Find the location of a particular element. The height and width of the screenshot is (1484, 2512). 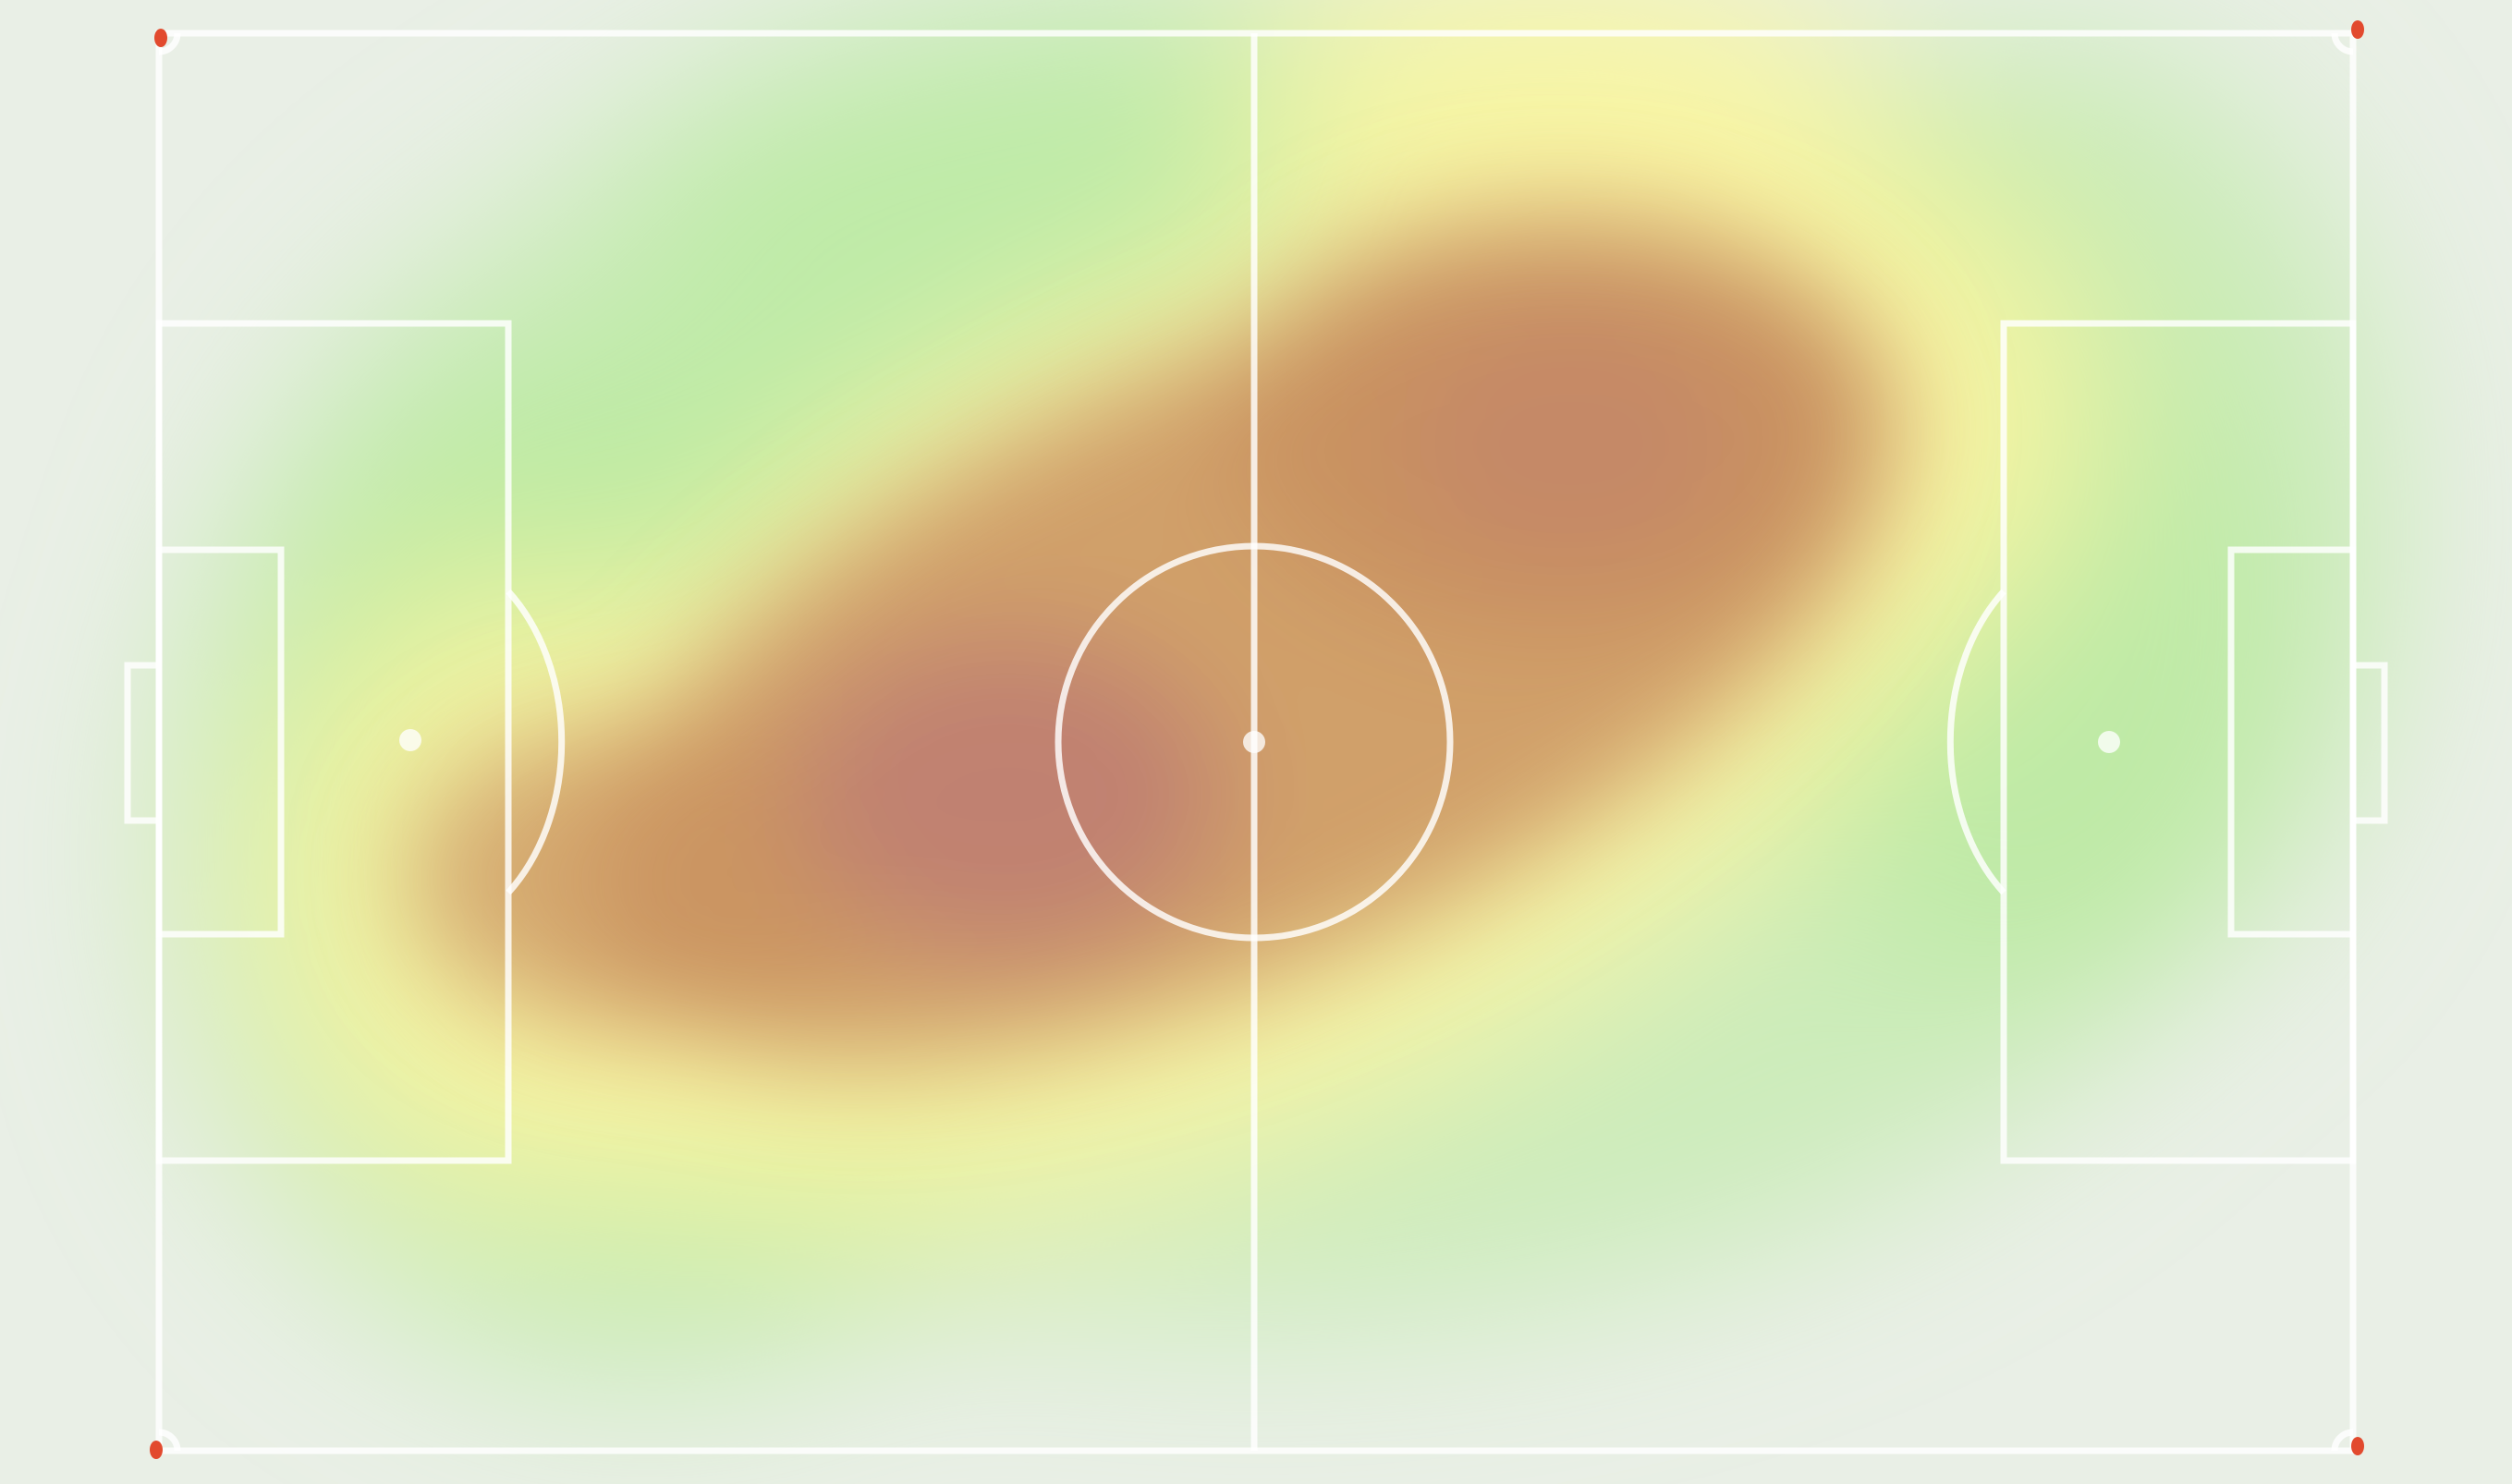

left-penalty-spot is located at coordinates (410, 740).